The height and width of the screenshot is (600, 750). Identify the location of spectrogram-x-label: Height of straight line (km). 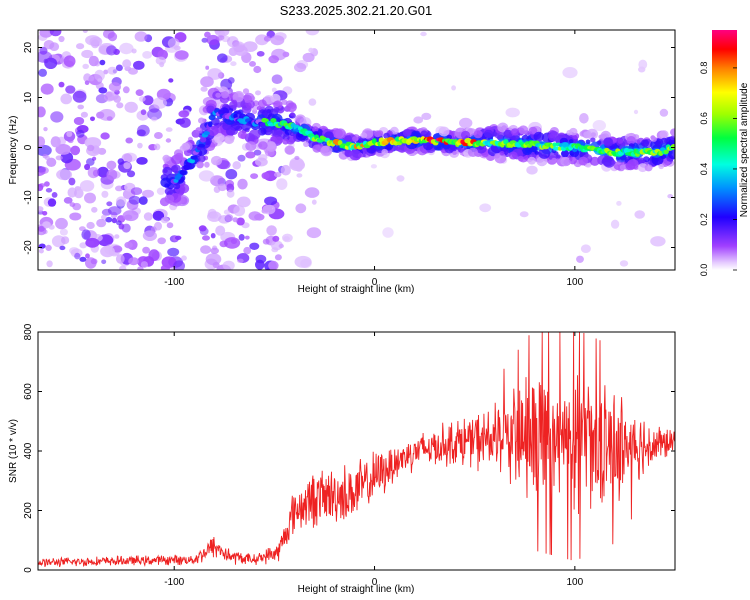
(356, 289).